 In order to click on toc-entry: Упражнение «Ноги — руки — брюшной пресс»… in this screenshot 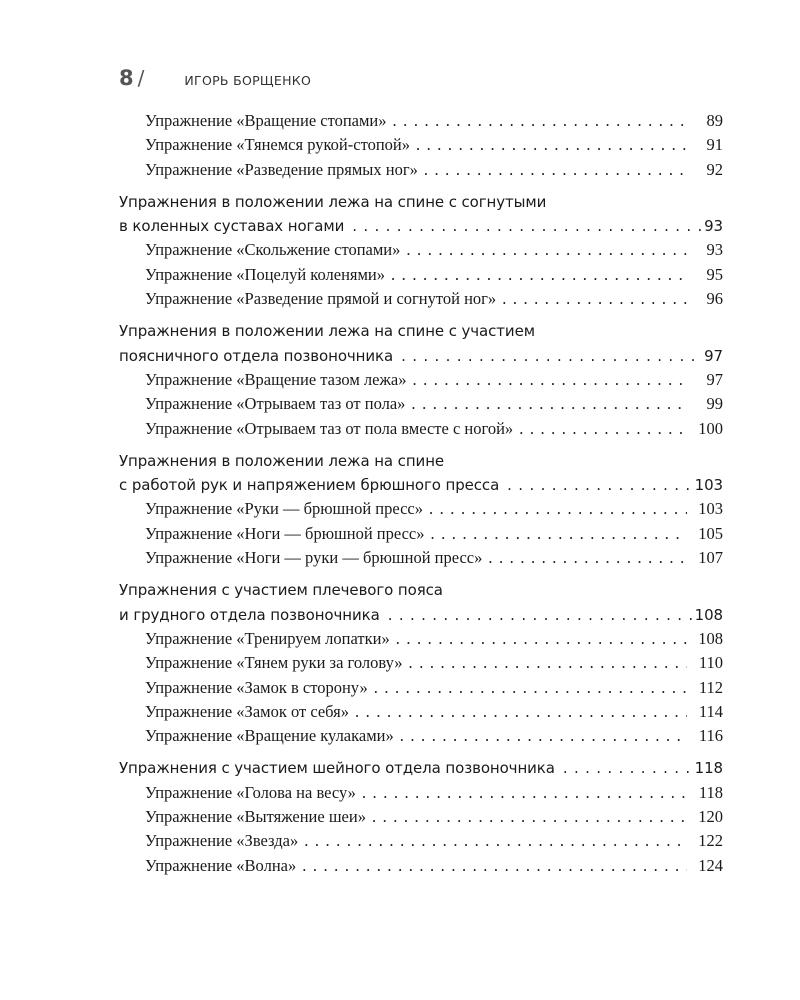, I will do `click(421, 558)`.